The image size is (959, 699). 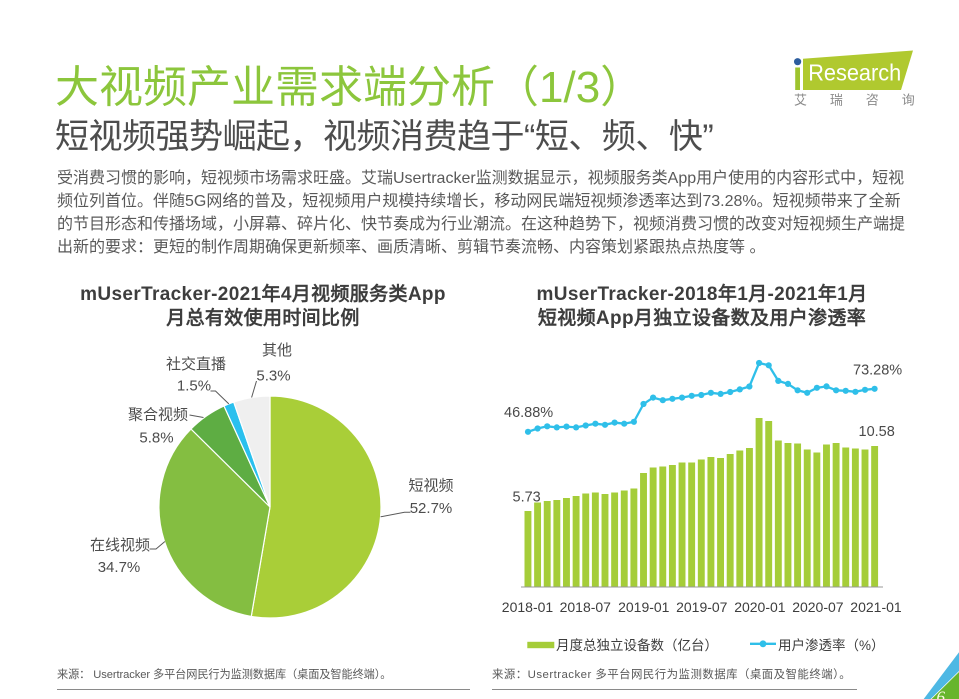 What do you see at coordinates (156, 438) in the screenshot?
I see `svg-text: 5.8%` at bounding box center [156, 438].